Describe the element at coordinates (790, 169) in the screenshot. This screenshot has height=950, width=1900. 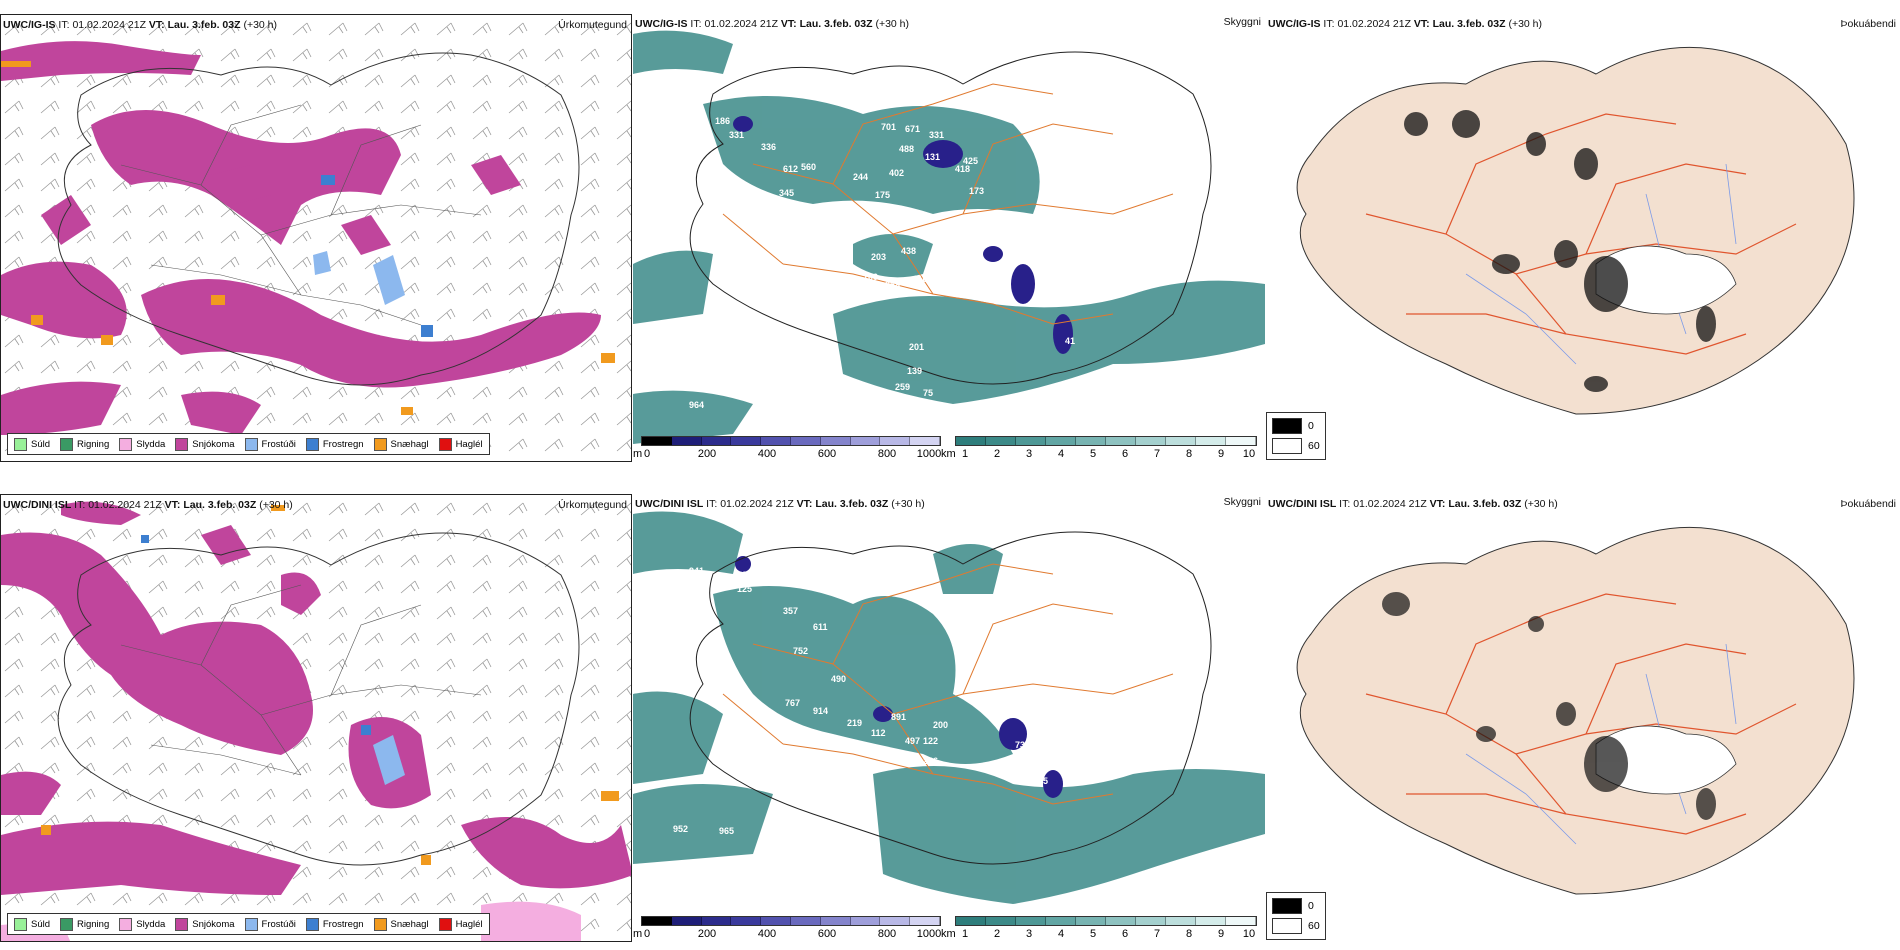
I see `visibility-value-label: 612` at that location.